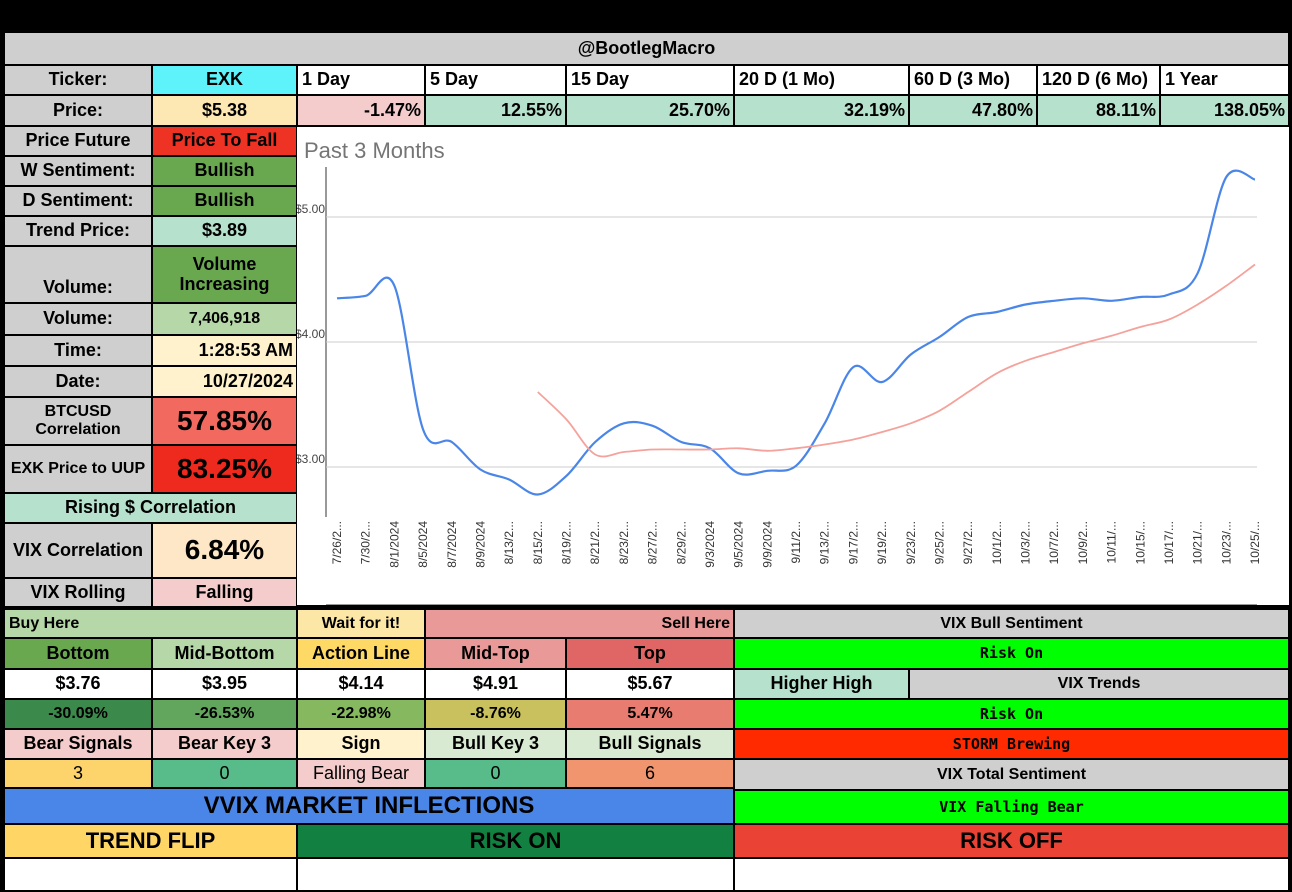 This screenshot has width=1292, height=892. Describe the element at coordinates (579, 623) in the screenshot. I see `sell-here-label: Sell Here` at that location.